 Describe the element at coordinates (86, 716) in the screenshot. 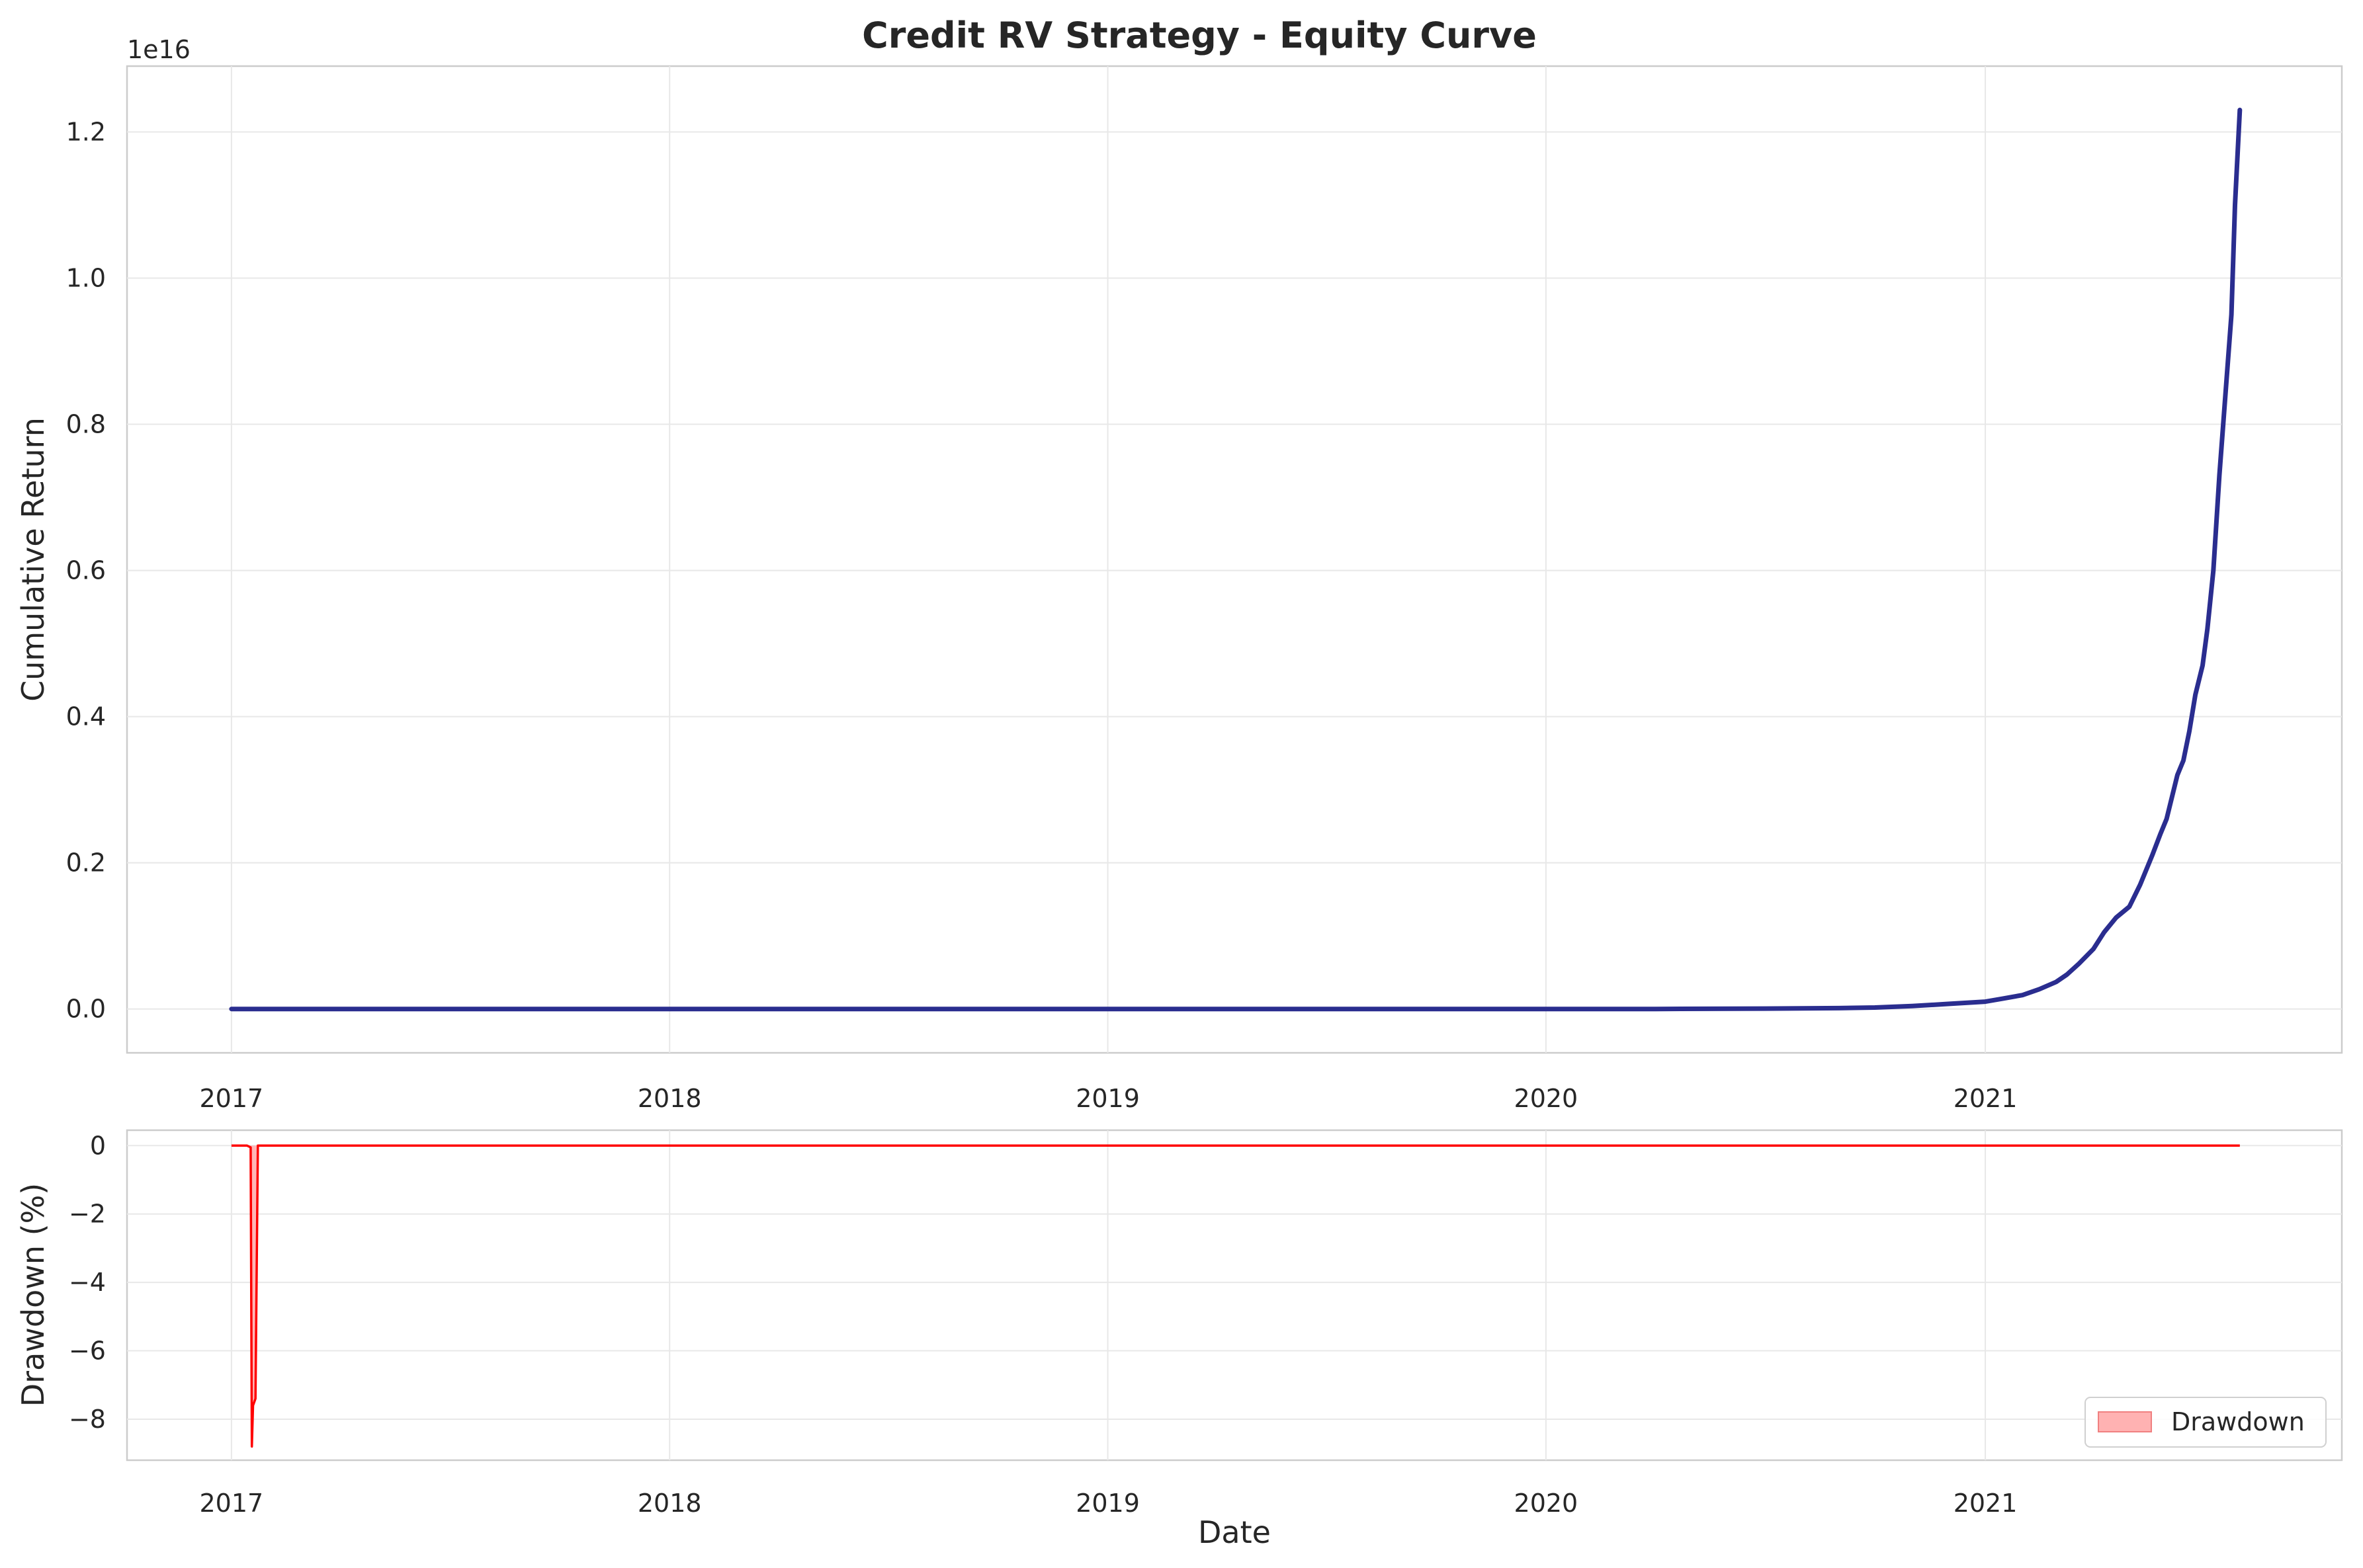

I see `equity-y-tick-label: 0.4` at that location.